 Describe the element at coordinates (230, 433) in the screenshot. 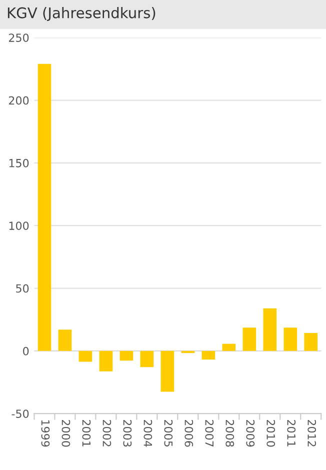

I see `x-tick-label: 2008` at that location.